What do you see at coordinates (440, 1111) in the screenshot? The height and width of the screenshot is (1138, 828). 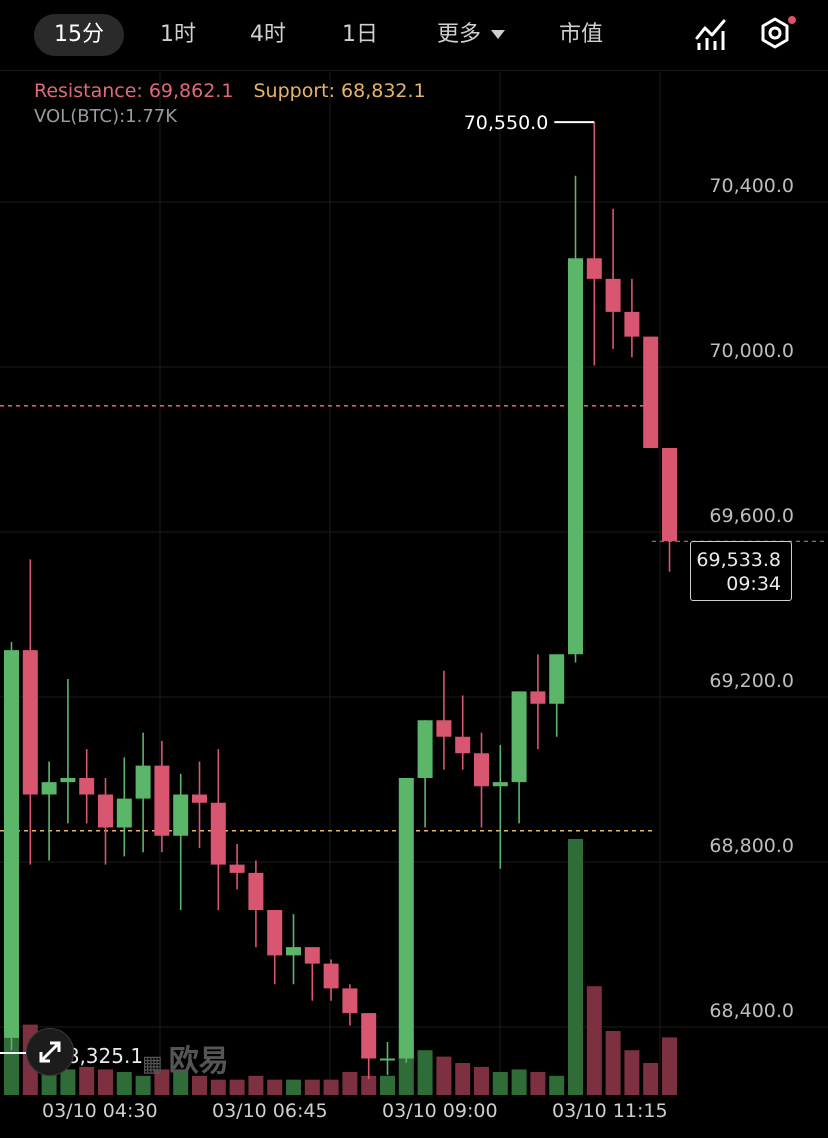 I see `x-tick-label: 03/10 09:00` at bounding box center [440, 1111].